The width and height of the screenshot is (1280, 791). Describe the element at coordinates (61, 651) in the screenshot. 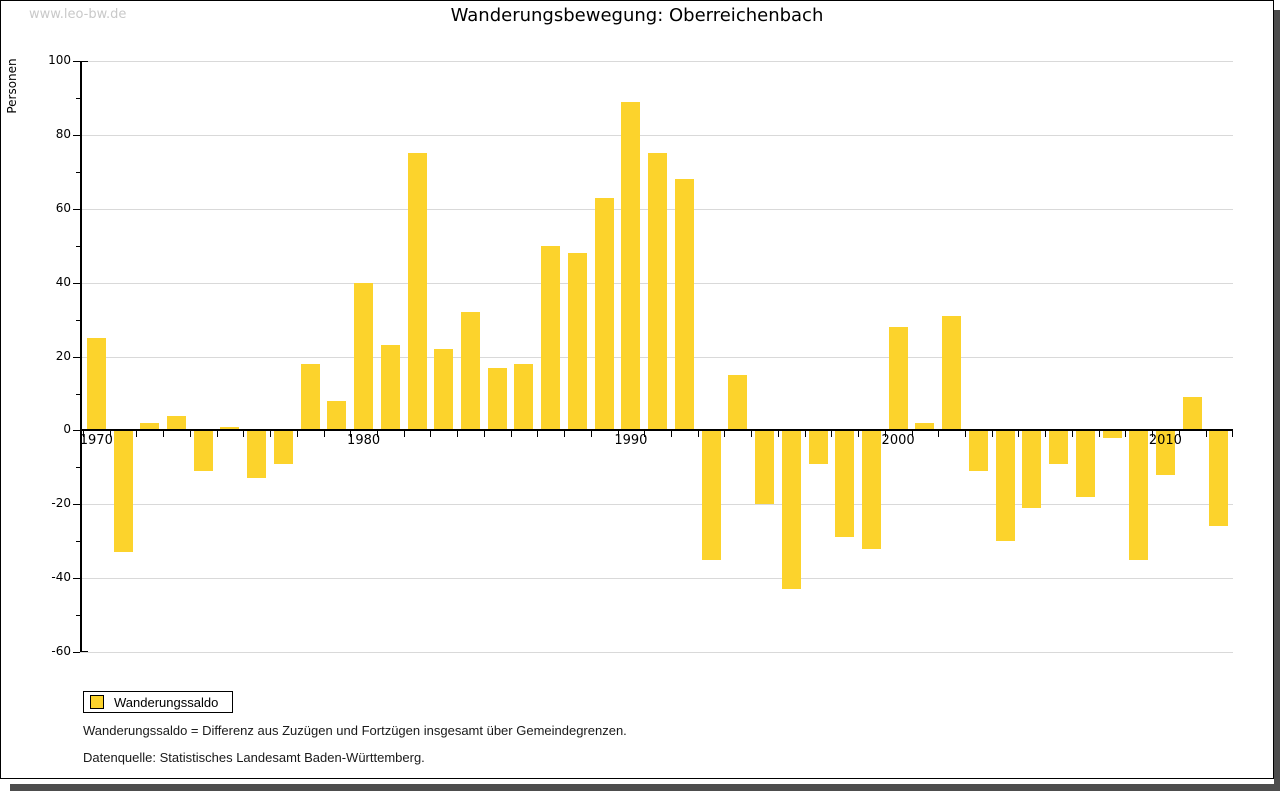

I see `y-tick-label: -60` at that location.